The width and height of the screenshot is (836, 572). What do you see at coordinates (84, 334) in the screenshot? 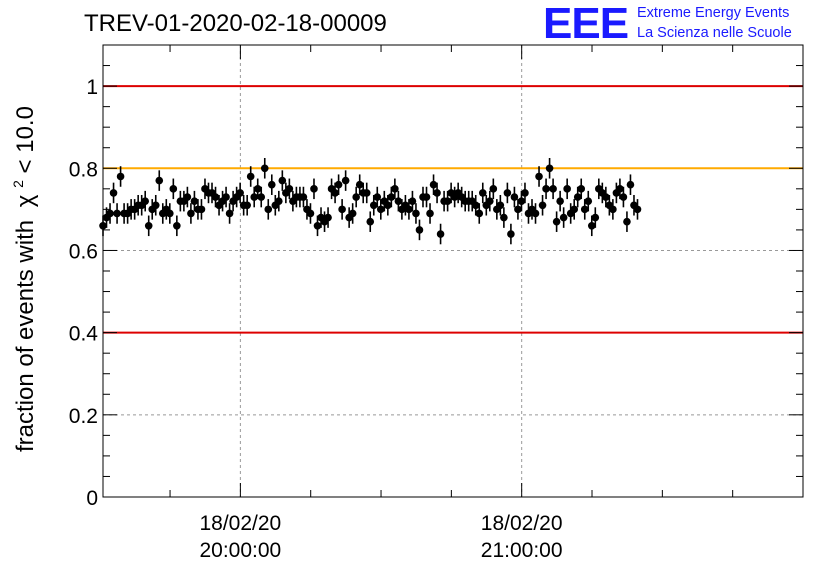
I see `y-tick-label: 0.4` at bounding box center [84, 334].